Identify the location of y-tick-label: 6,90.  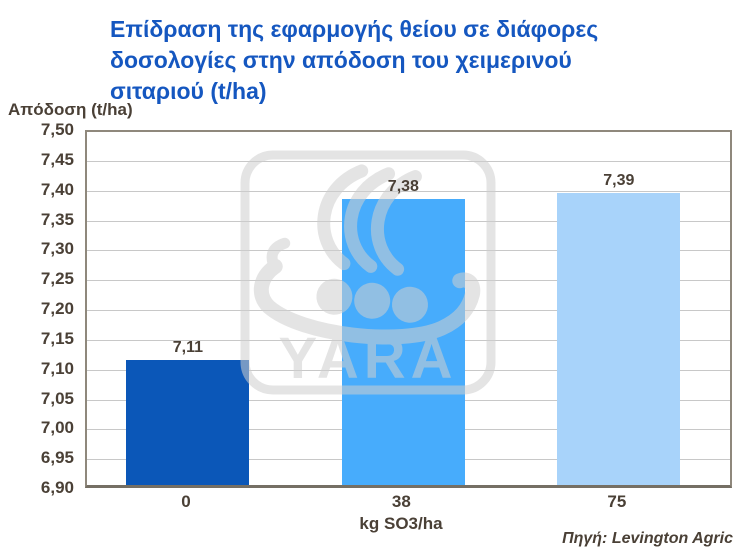
(57, 487).